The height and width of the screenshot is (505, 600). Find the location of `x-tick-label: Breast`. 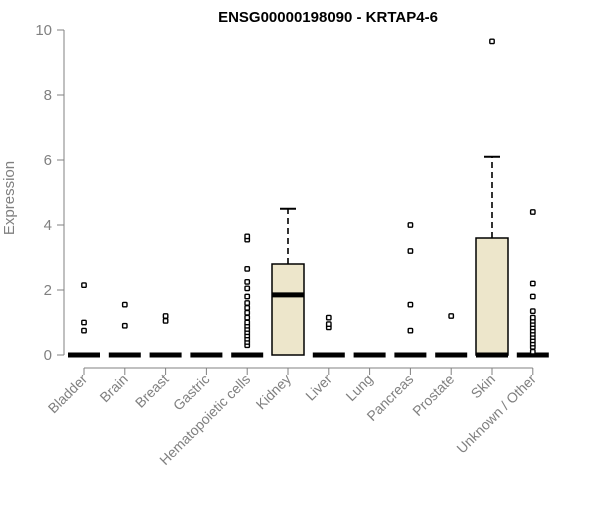

x-tick-label: Breast is located at coordinates (152, 391).